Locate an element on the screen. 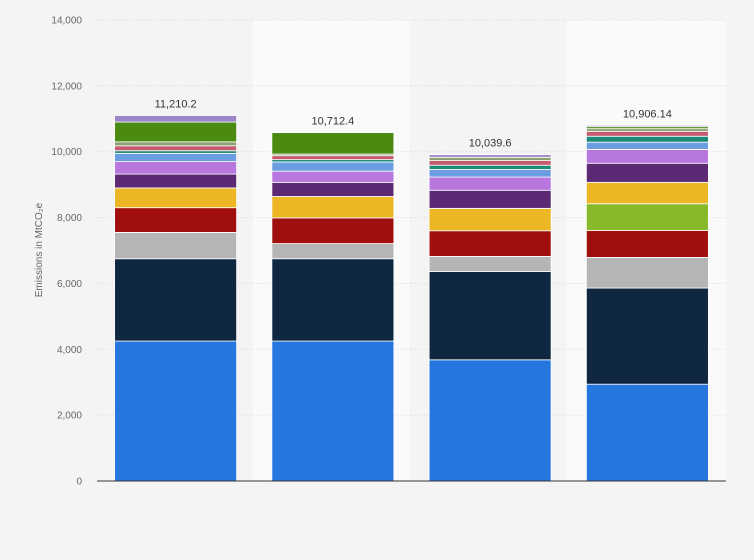  bar-total-label: 10,039.6 is located at coordinates (490, 144).